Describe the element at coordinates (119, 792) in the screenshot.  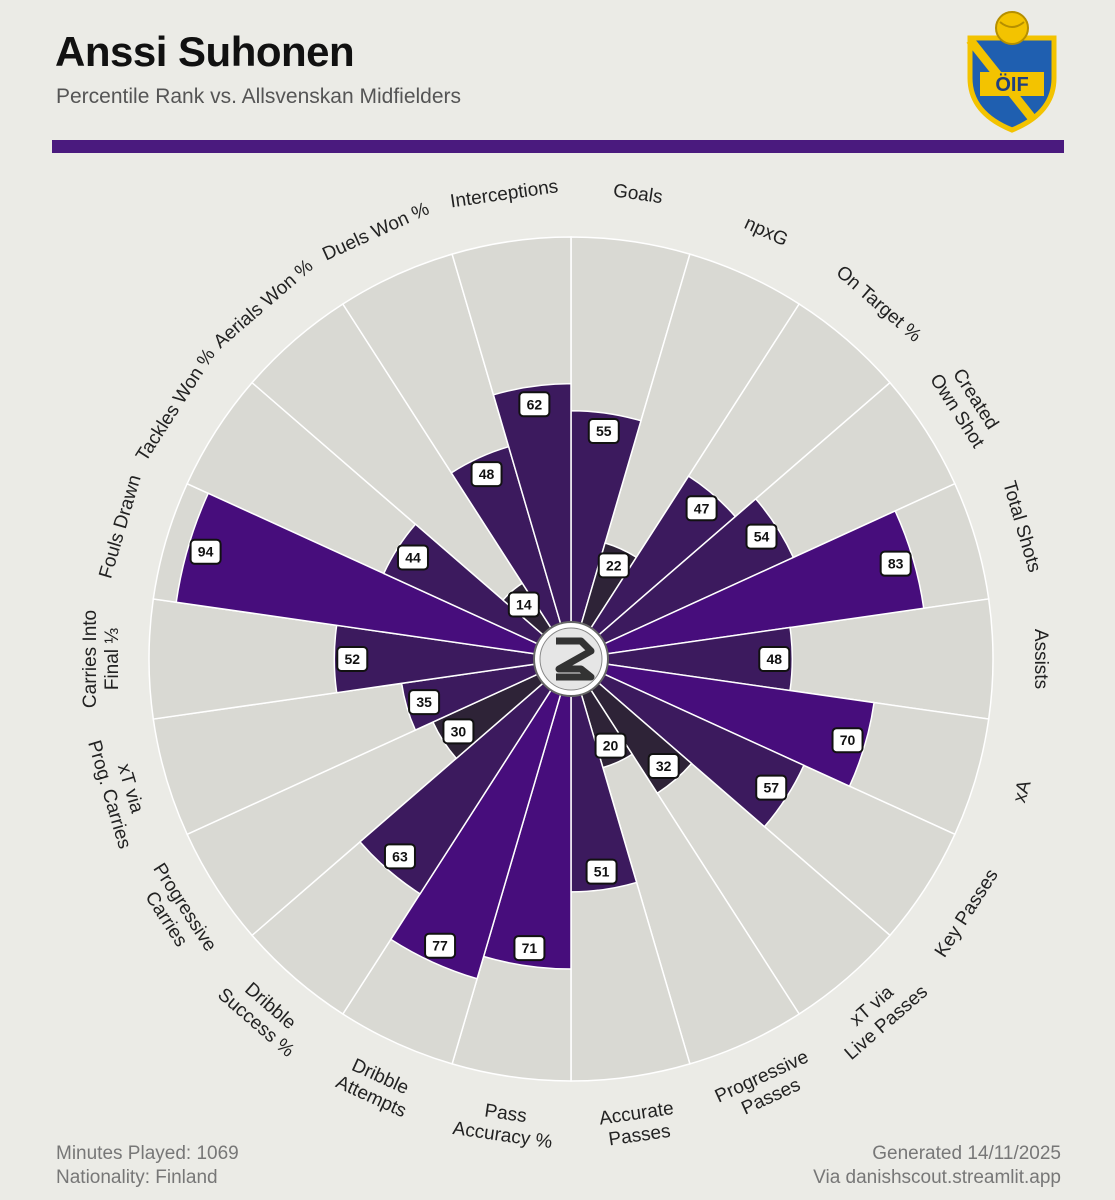
I see `category-label: xT viaProg. Carries` at that location.